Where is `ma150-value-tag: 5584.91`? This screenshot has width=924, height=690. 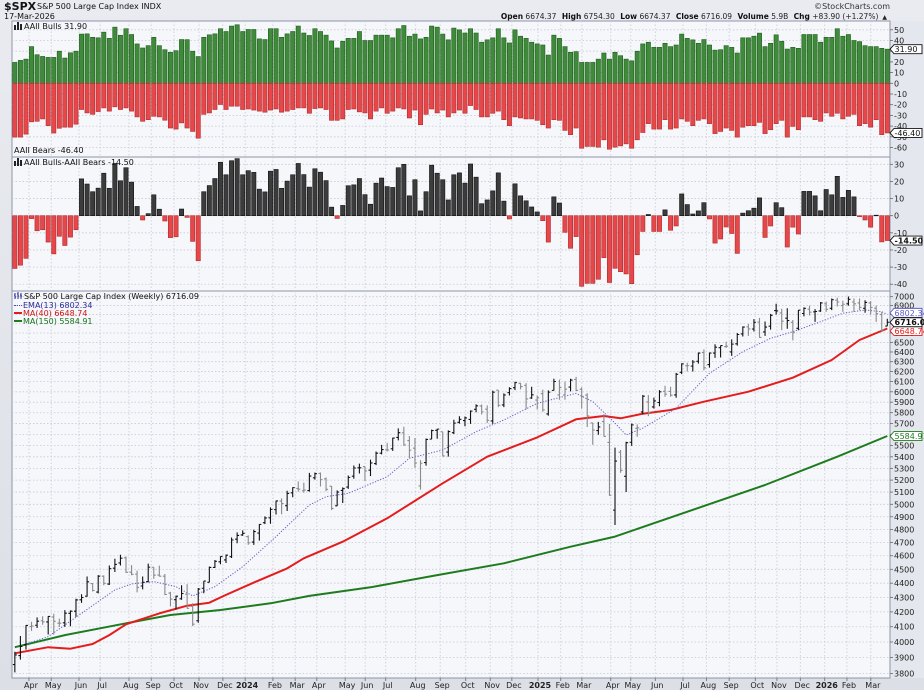
ma150-value-tag: 5584.91 is located at coordinates (906, 436).